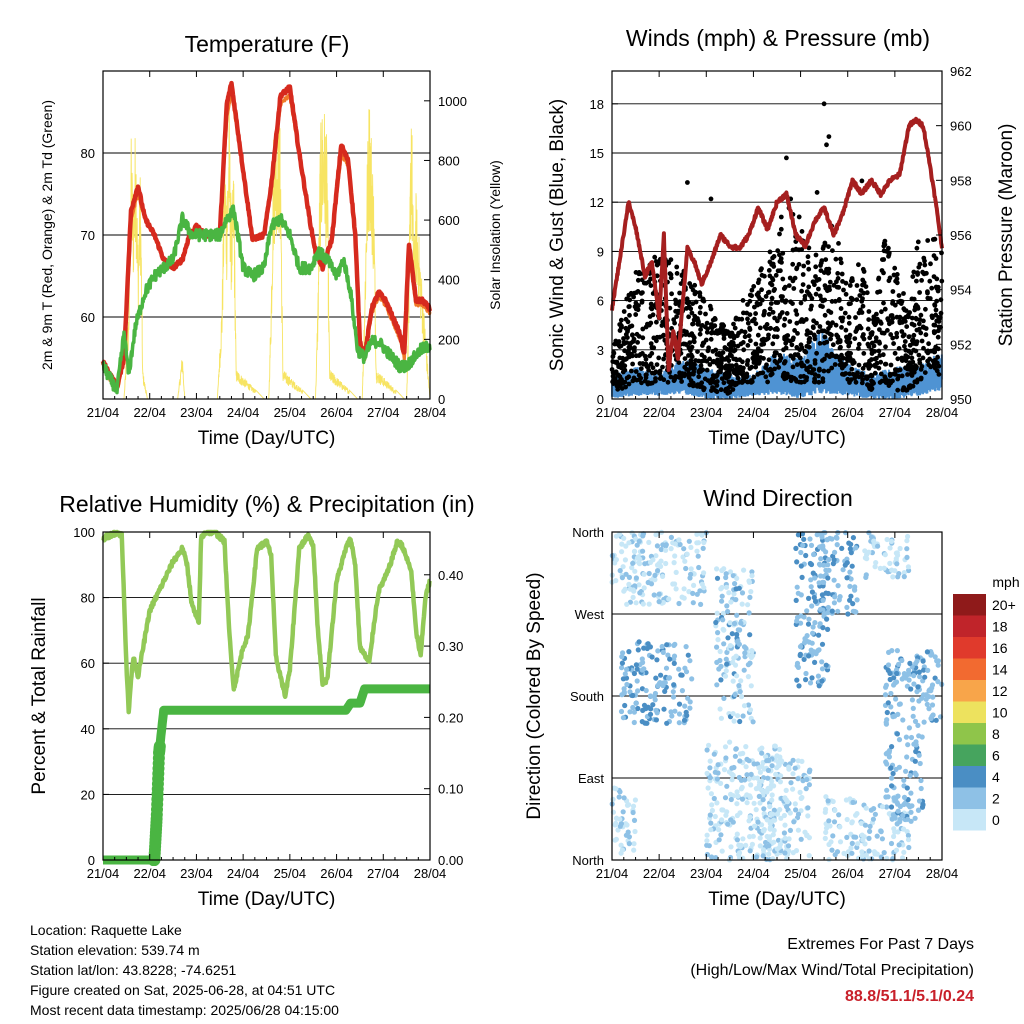  Describe the element at coordinates (88, 663) in the screenshot. I see `y-tick-label: 60` at that location.